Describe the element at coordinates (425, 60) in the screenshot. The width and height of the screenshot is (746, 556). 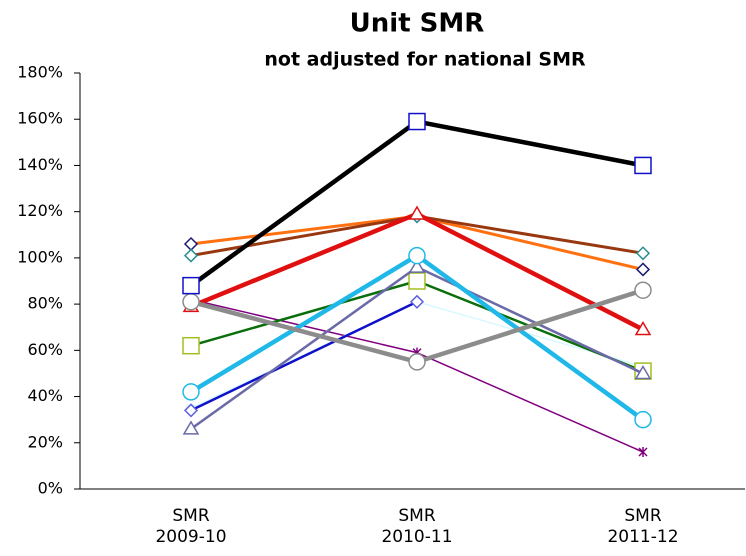
I see `chart-subtitle: not adjusted for national SMR` at that location.